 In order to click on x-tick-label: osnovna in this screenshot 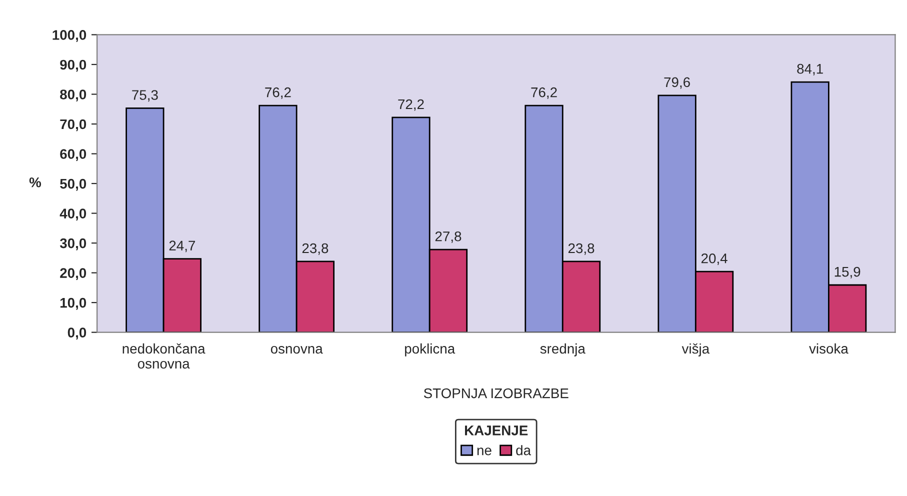, I will do `click(296, 350)`.